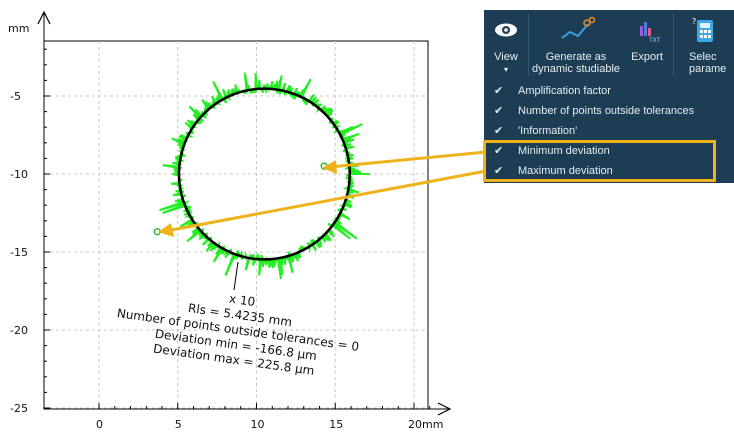 This screenshot has width=734, height=445. Describe the element at coordinates (329, 167) in the screenshot. I see `minimum-callout-arrowhead-icon` at that location.